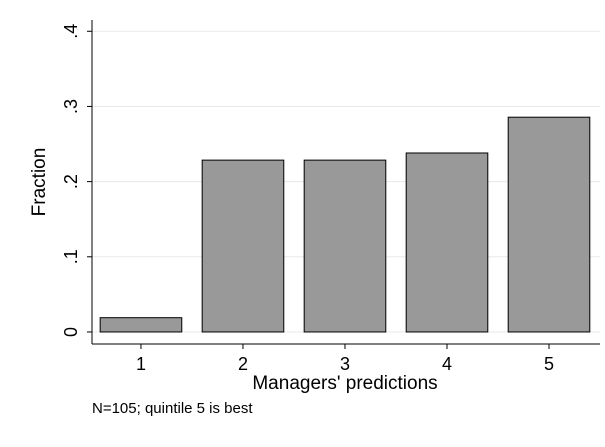 This screenshot has width=605, height=447. What do you see at coordinates (344, 383) in the screenshot?
I see `x-axis-title: Managers' predictions` at bounding box center [344, 383].